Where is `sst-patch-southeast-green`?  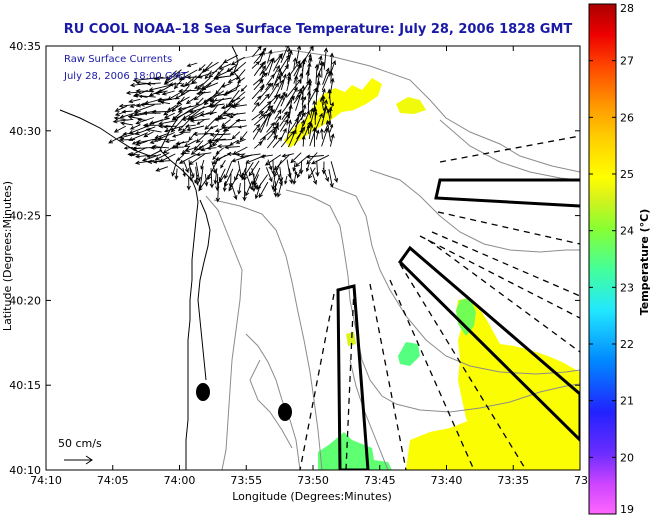
sst-patch-southeast-green is located at coordinates (466, 317).